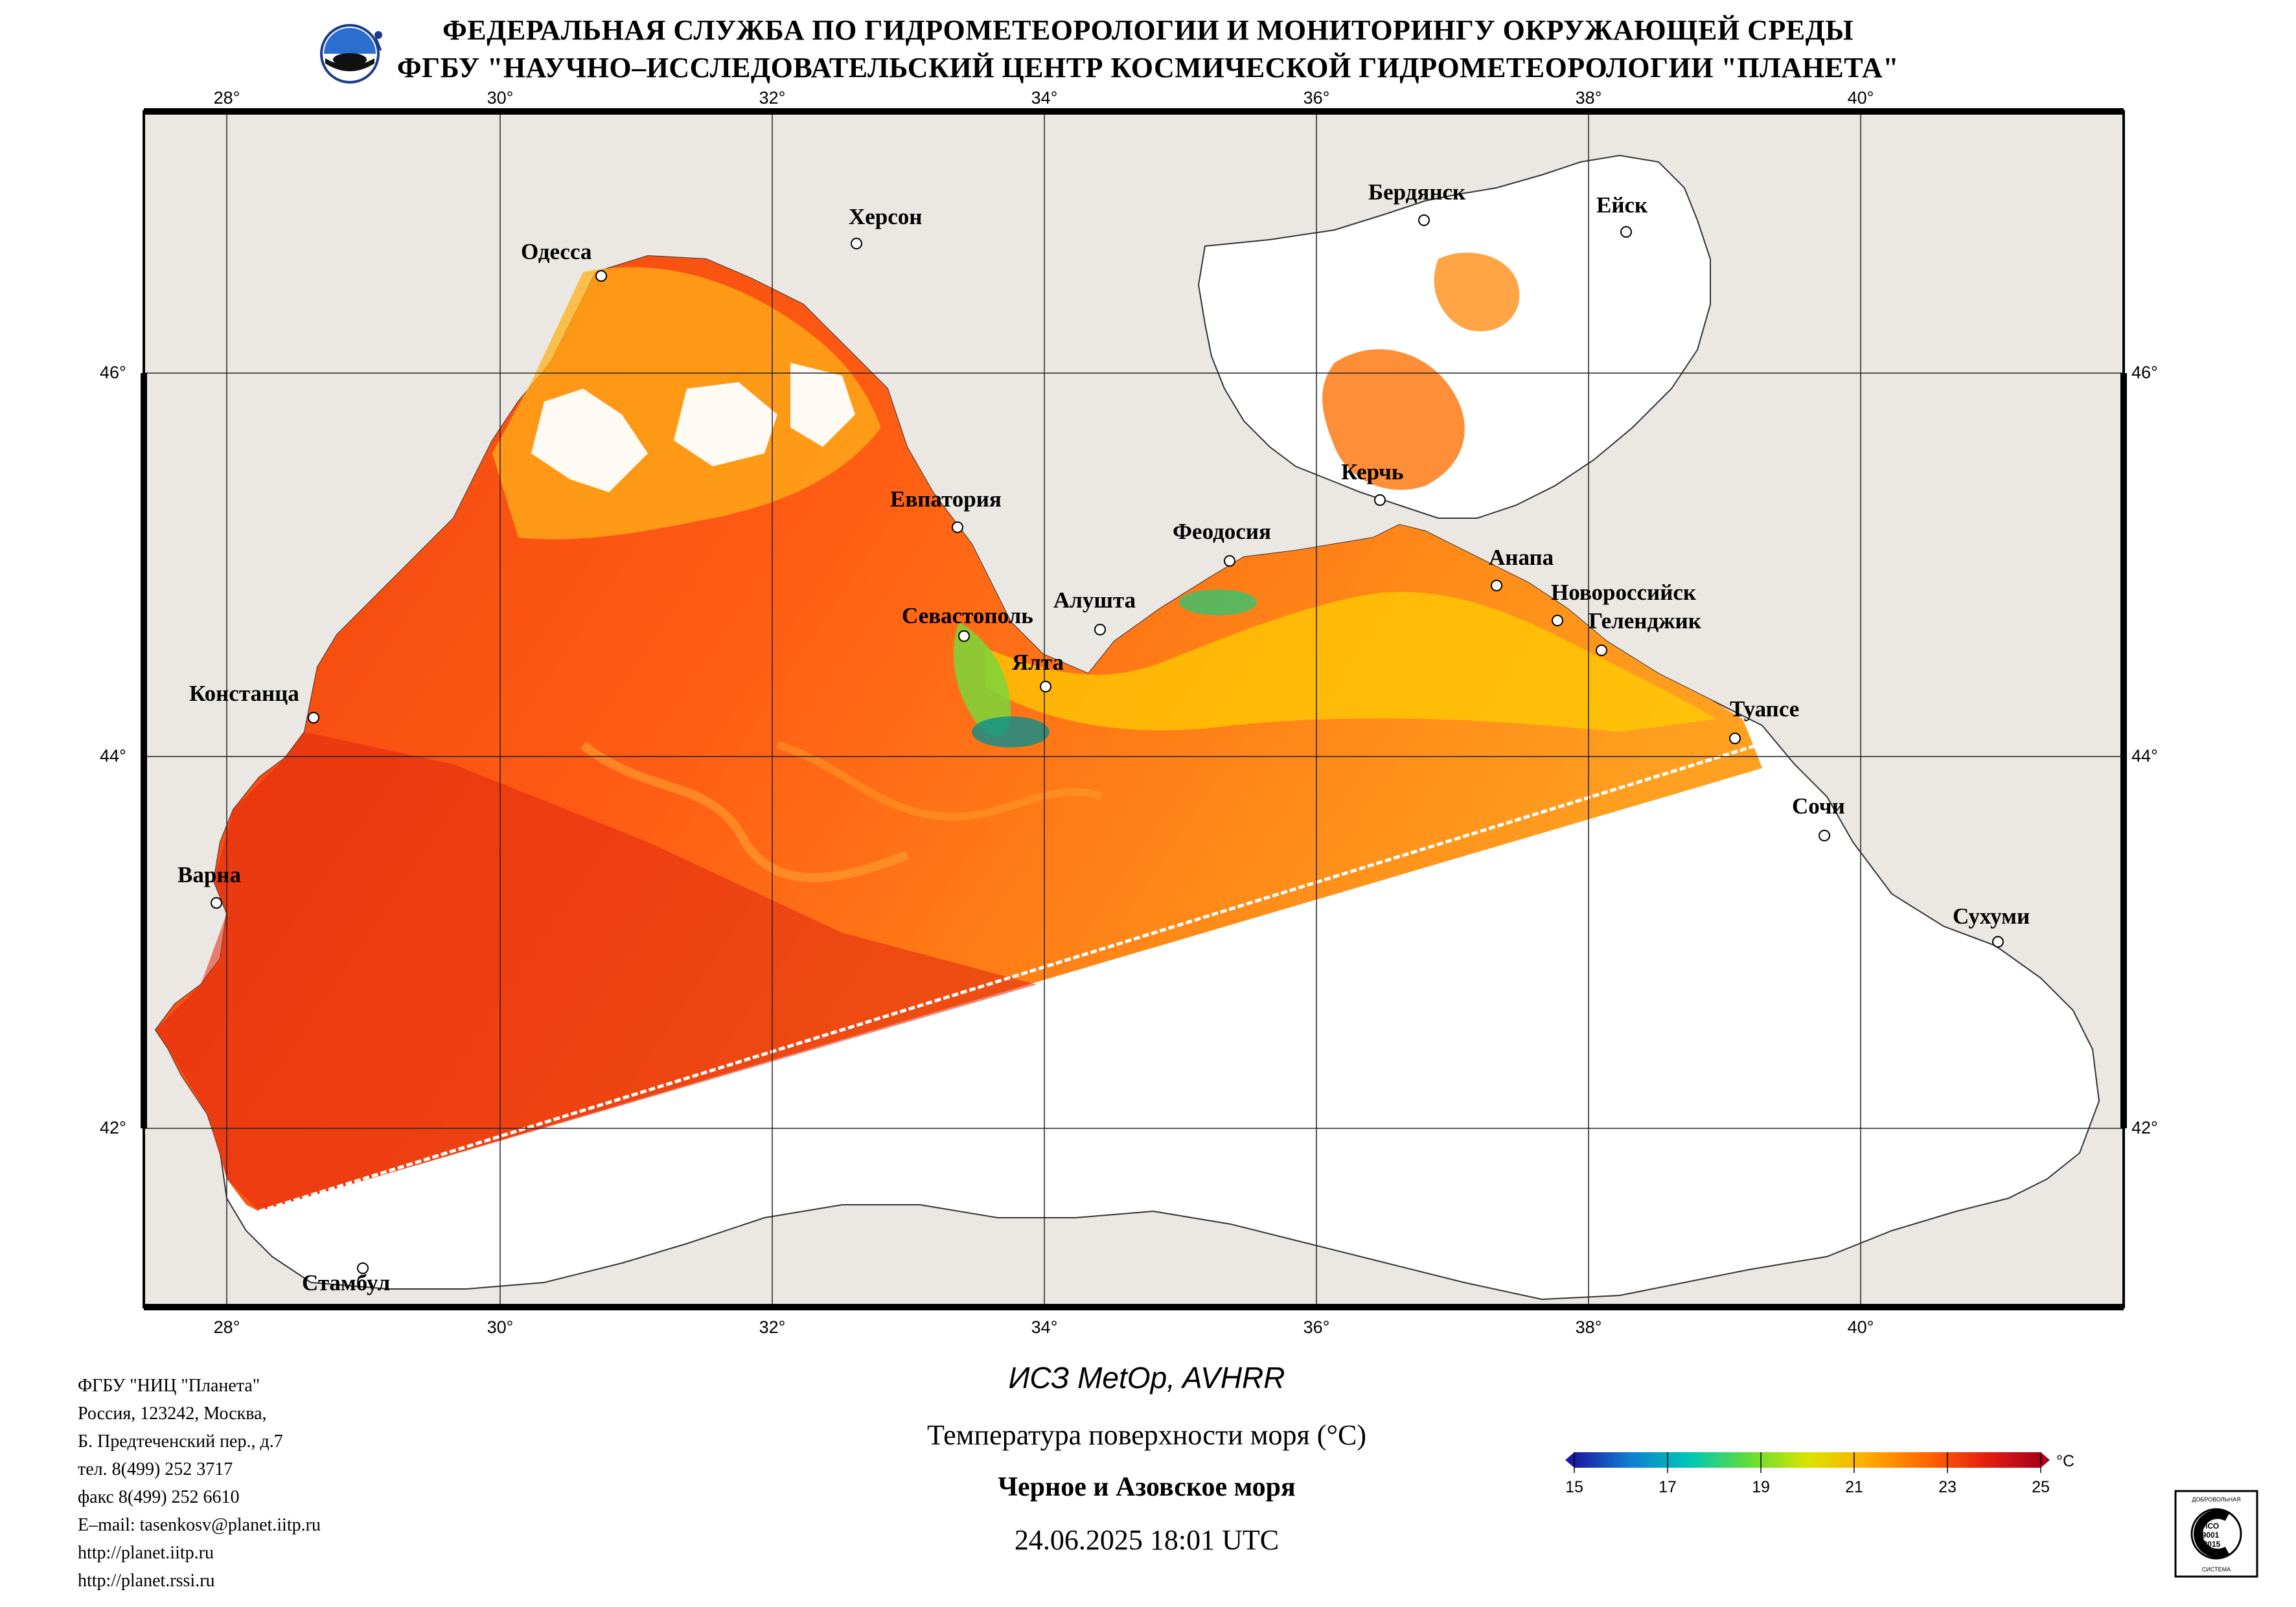 The height and width of the screenshot is (1607, 2296). Describe the element at coordinates (1861, 98) in the screenshot. I see `lon-label-top-40: 40°` at that location.